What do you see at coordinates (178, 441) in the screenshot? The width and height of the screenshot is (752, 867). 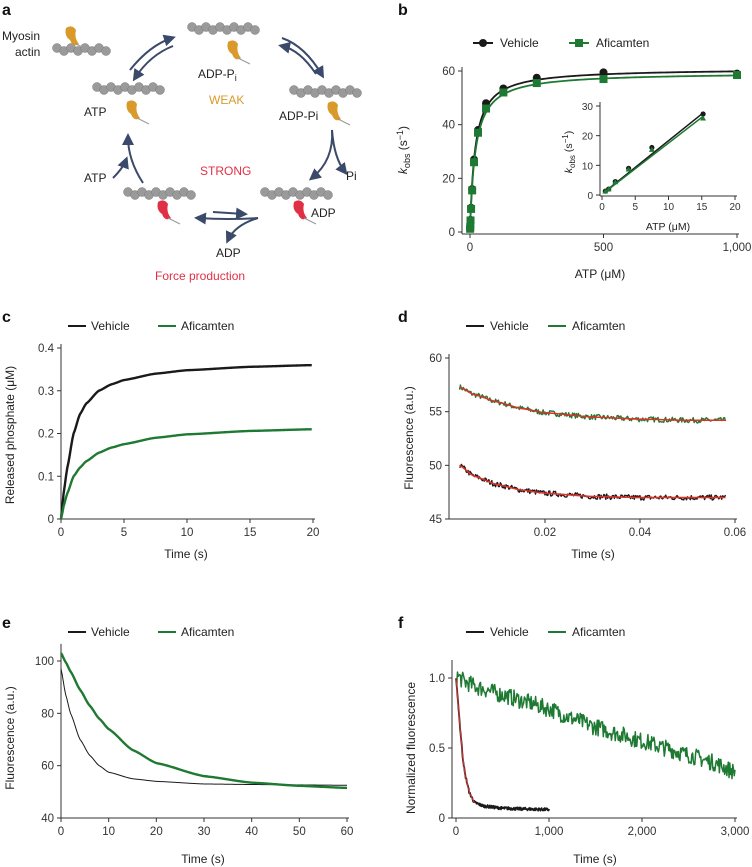 I see `c-axes: 0 5 10 15 20 0 0.1 0.2 0.3 0.4` at bounding box center [178, 441].